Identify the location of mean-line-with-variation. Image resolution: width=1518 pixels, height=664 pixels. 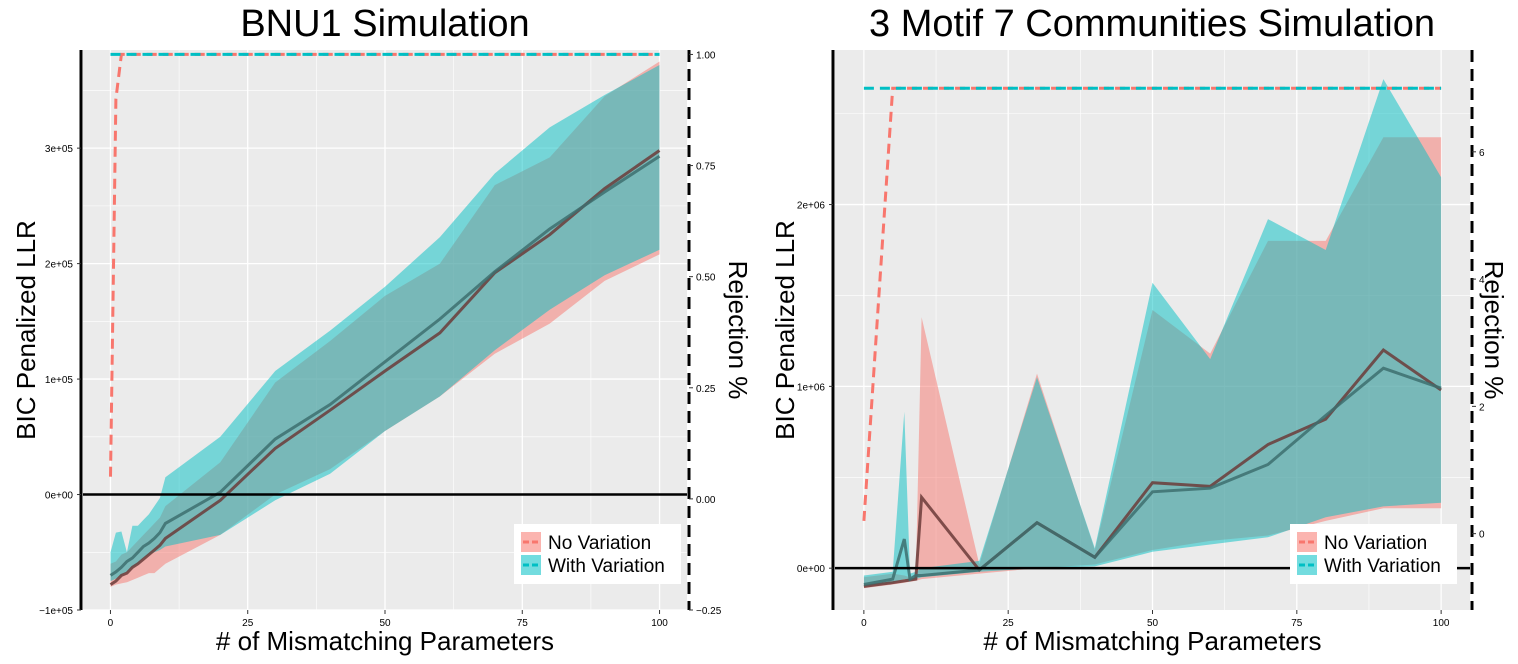
(1152, 476).